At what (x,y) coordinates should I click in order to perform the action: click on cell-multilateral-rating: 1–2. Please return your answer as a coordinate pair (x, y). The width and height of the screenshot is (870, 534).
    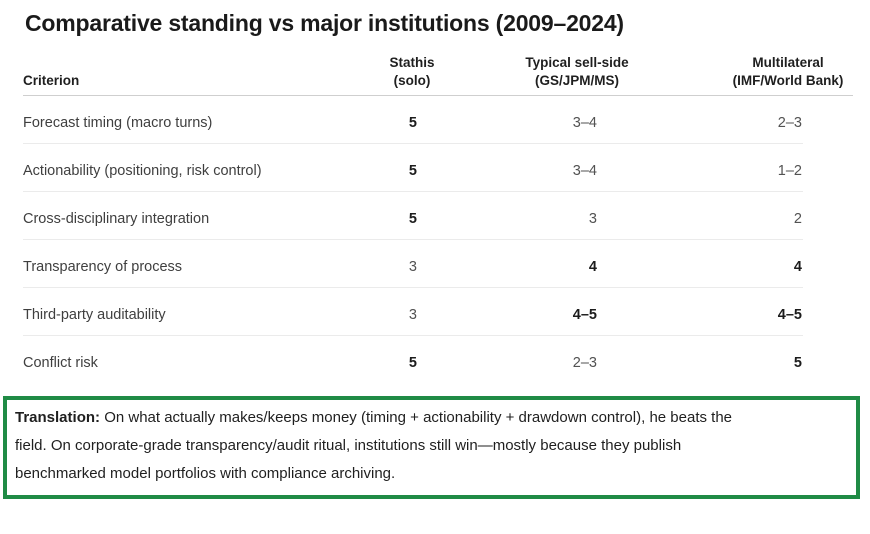
    Looking at the image, I should click on (770, 167).